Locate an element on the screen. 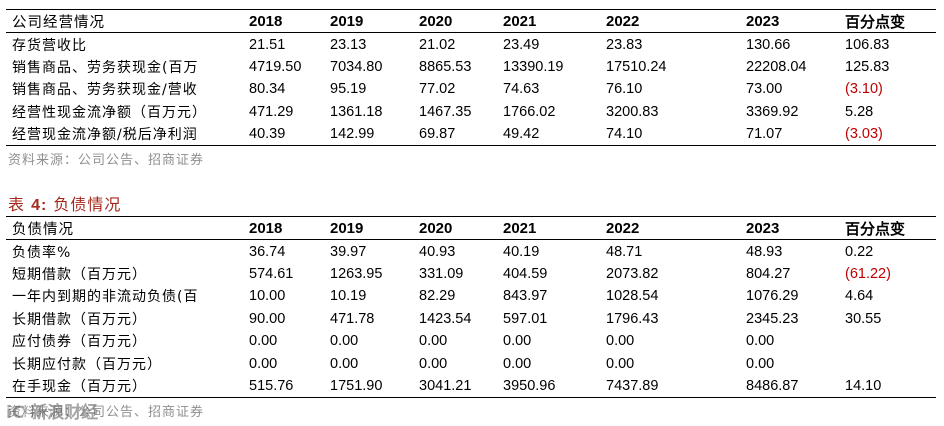 The height and width of the screenshot is (426, 944). table-cell: 14.10 is located at coordinates (863, 385).